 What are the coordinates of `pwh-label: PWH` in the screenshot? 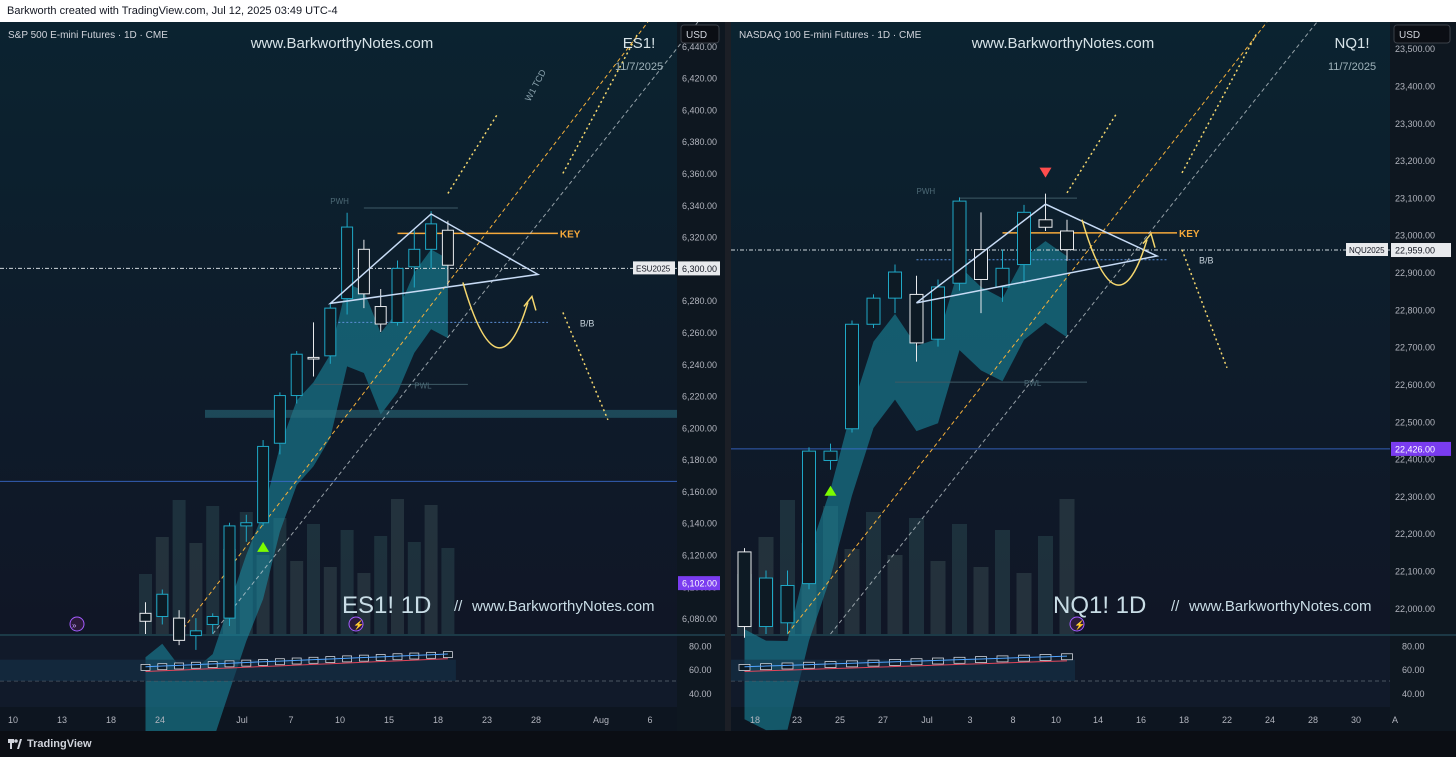 It's located at (339, 201).